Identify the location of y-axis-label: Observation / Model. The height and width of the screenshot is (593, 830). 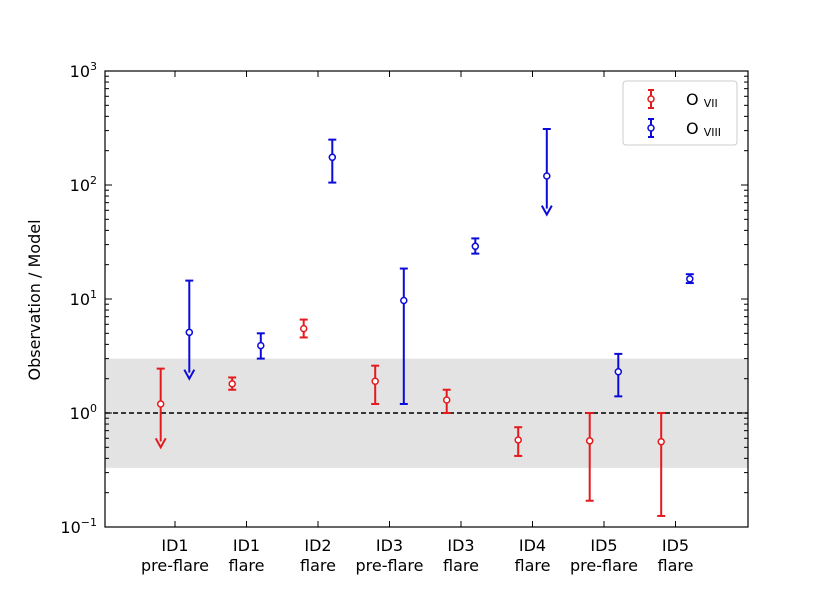
(34, 299).